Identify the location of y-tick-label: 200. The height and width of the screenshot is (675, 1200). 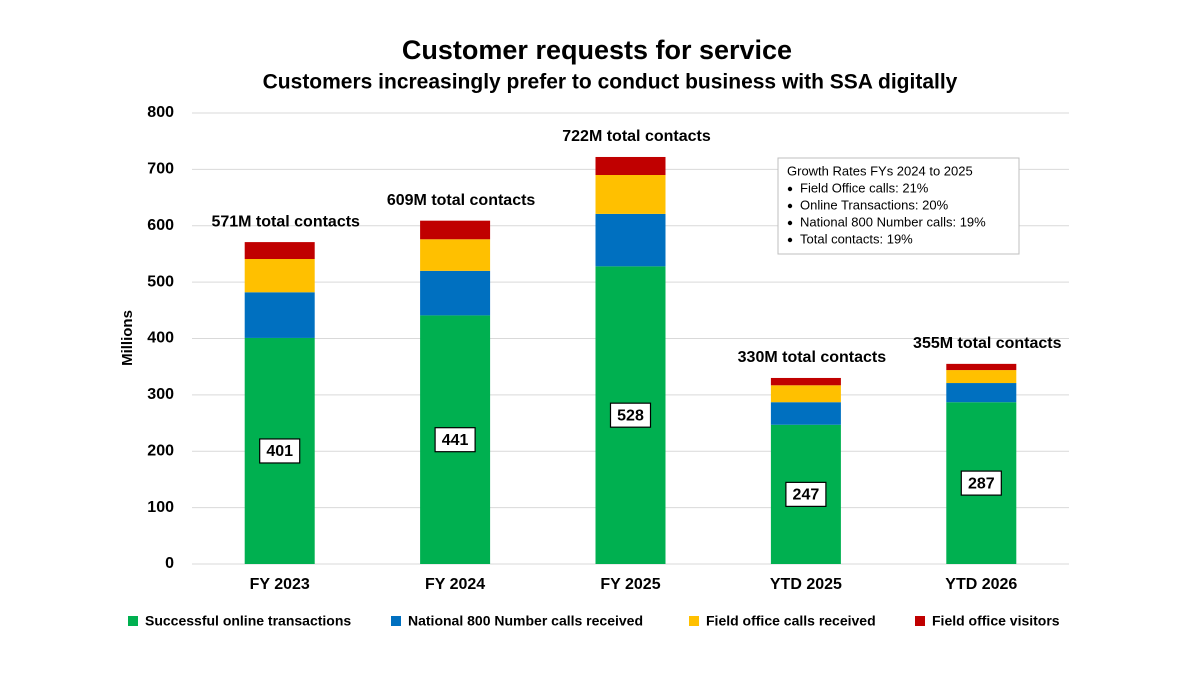
(160, 450).